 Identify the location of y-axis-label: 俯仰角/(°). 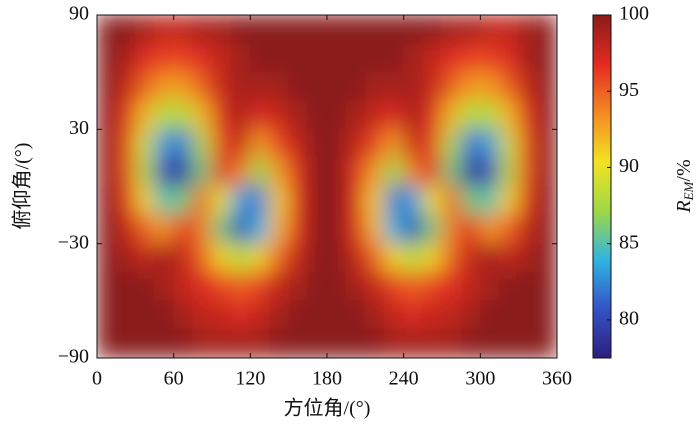
(22, 186).